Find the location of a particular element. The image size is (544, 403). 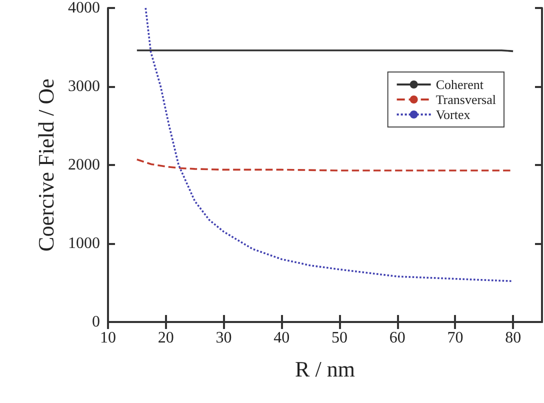

x-tick-label: 40 is located at coordinates (282, 338).